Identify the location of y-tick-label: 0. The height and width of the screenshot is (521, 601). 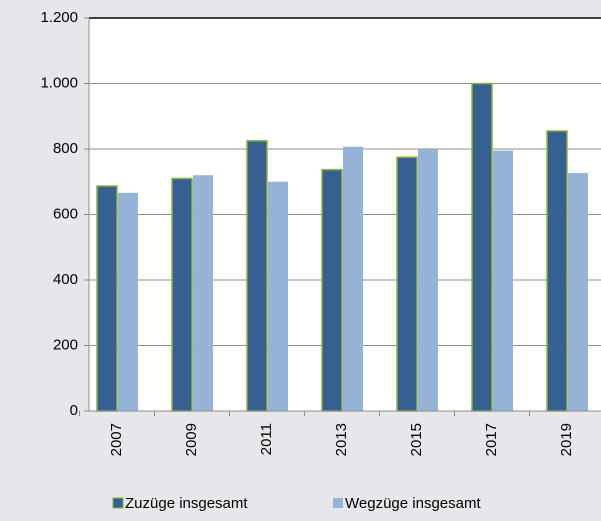
(74, 410).